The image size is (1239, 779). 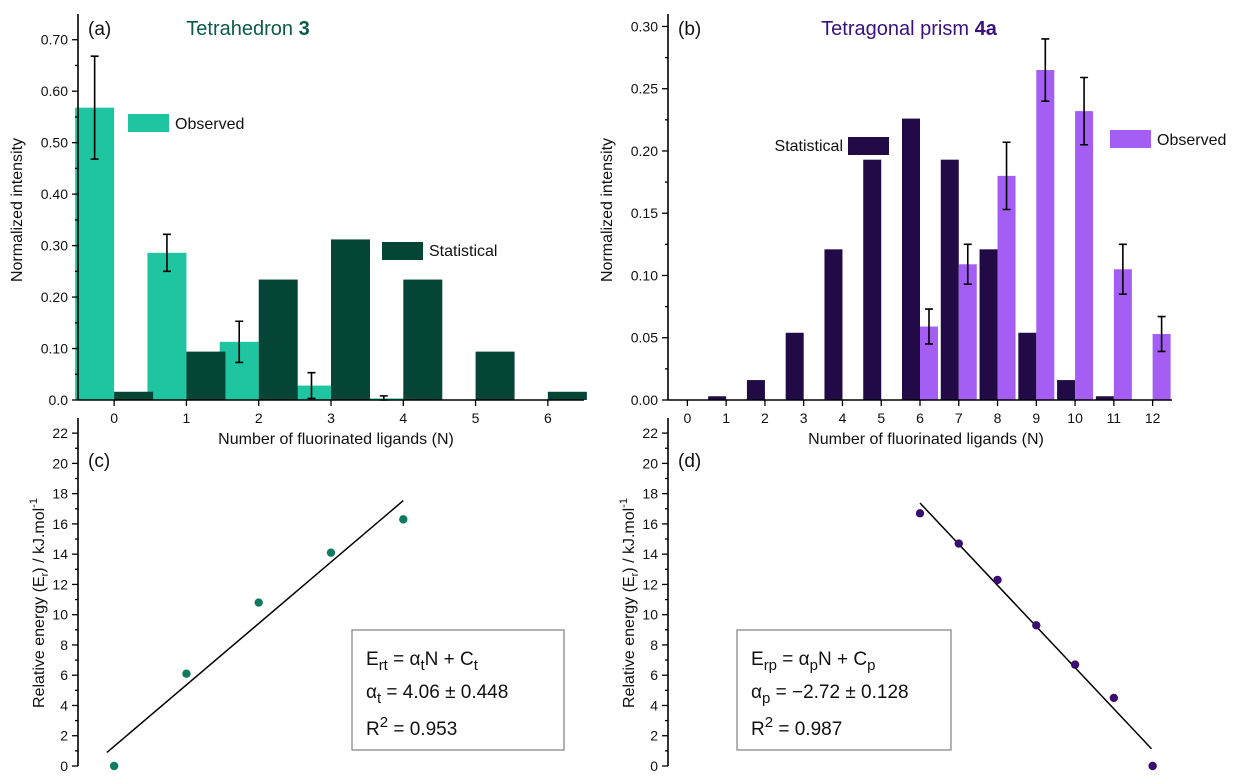 I want to click on panel-c-label: (c), so click(x=99, y=461).